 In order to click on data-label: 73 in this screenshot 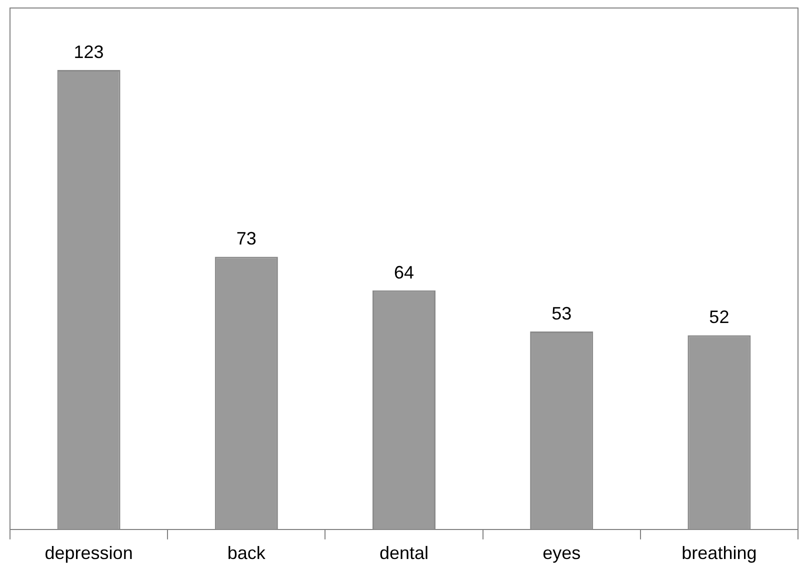, I will do `click(246, 238)`.